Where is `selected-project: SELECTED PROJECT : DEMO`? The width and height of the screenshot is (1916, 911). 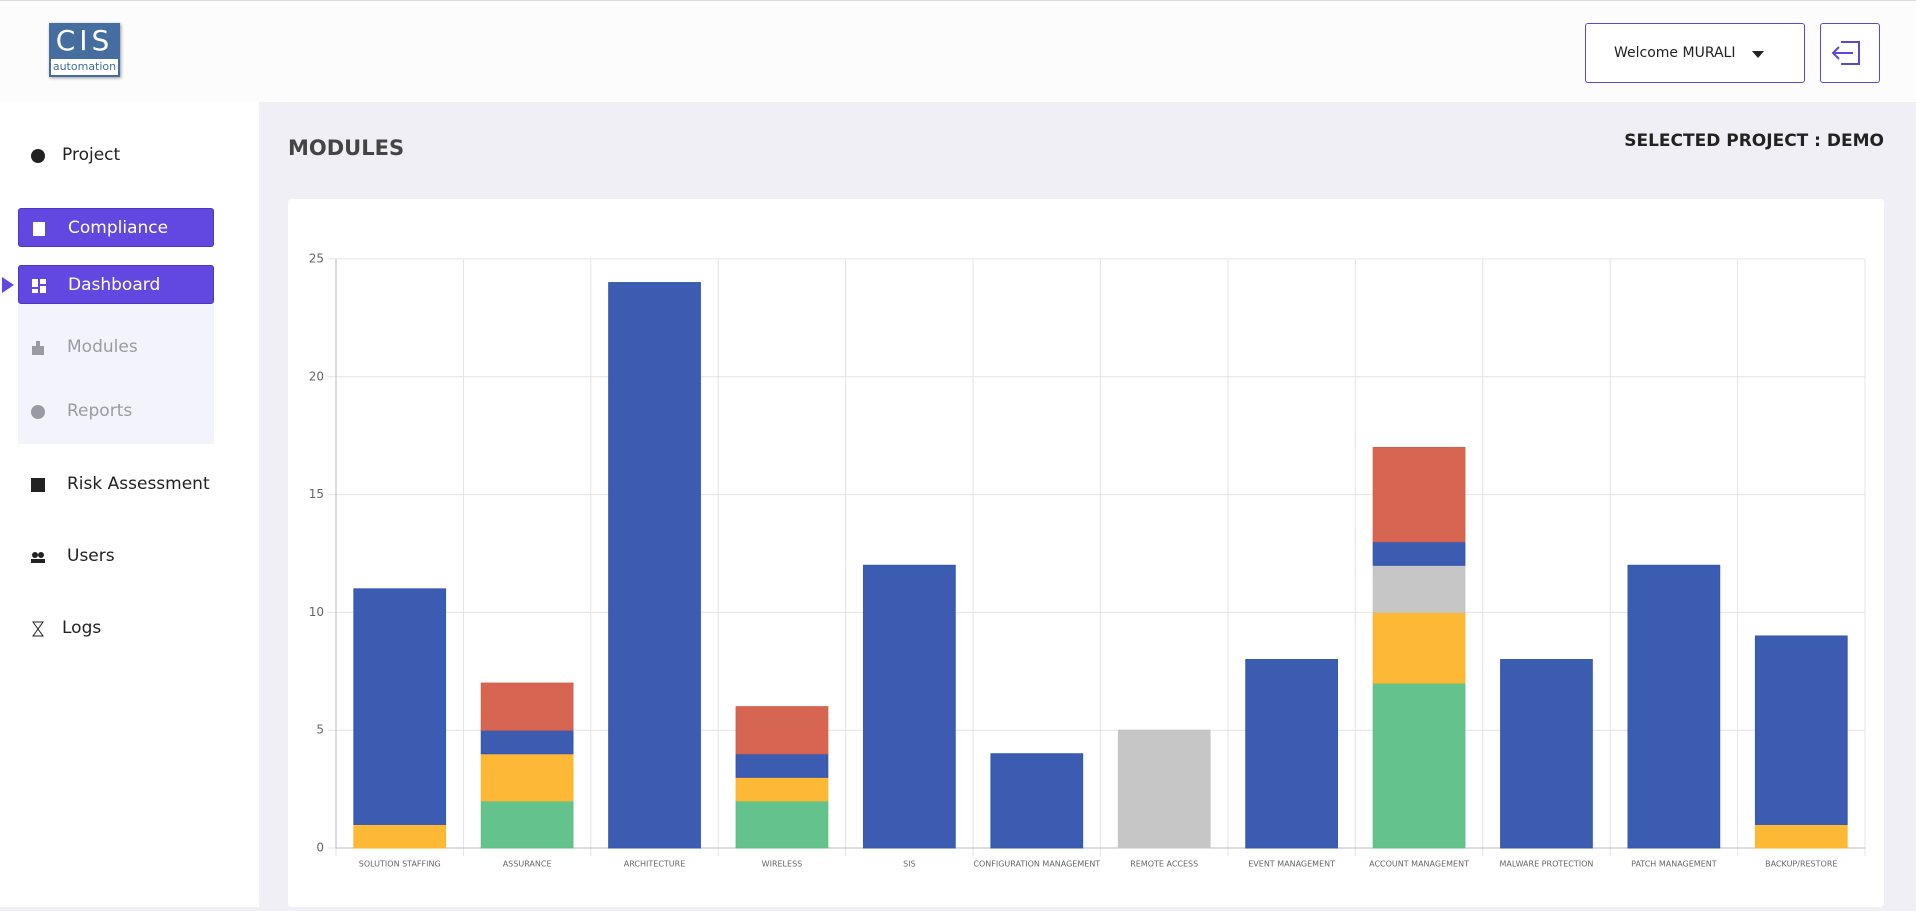 selected-project: SELECTED PROJECT : DEMO is located at coordinates (1754, 141).